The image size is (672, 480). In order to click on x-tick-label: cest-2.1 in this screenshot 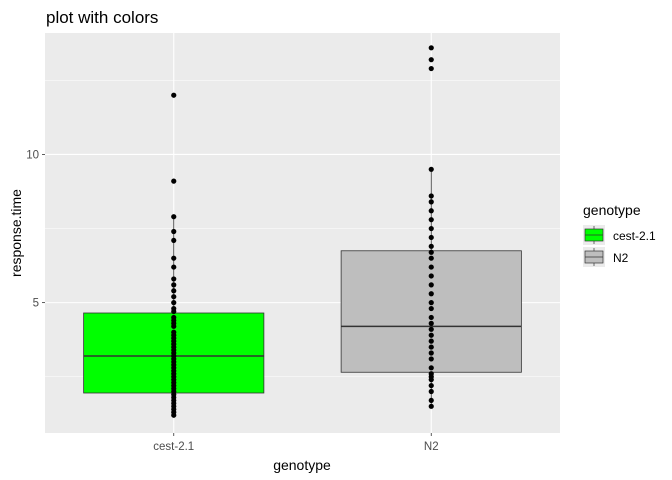, I will do `click(173, 447)`.